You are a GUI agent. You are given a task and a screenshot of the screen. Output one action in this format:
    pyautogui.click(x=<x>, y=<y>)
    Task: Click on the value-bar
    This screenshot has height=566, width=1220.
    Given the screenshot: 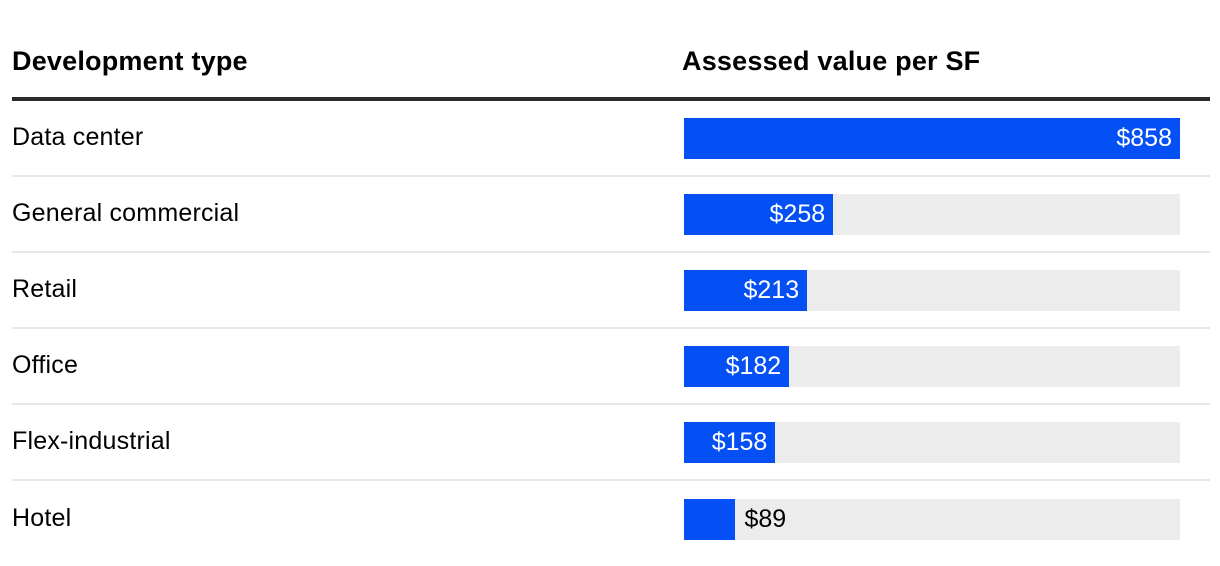 What is the action you would take?
    pyautogui.click(x=710, y=519)
    